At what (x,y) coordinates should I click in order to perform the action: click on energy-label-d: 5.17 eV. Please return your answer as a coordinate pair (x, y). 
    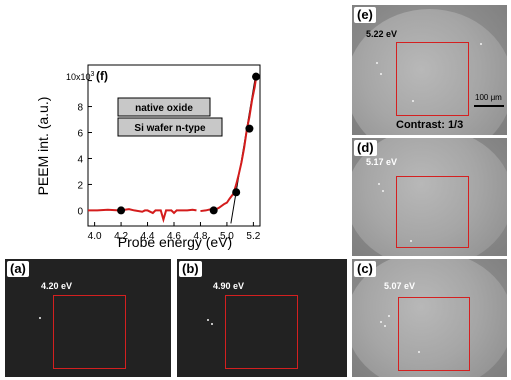
    Looking at the image, I should click on (382, 162).